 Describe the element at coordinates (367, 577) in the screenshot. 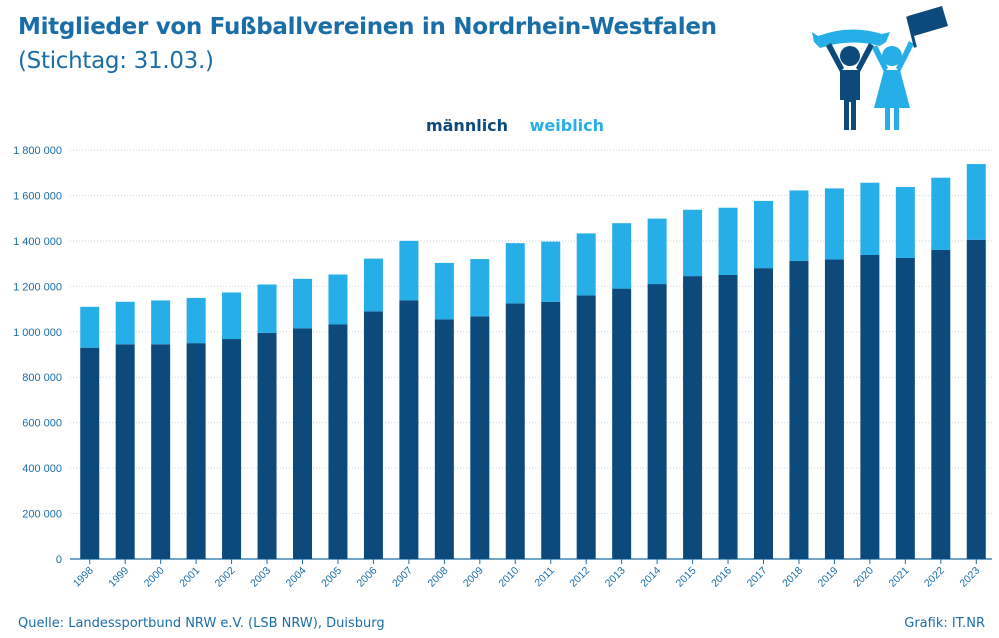

I see `x-tick-label: 2006` at that location.